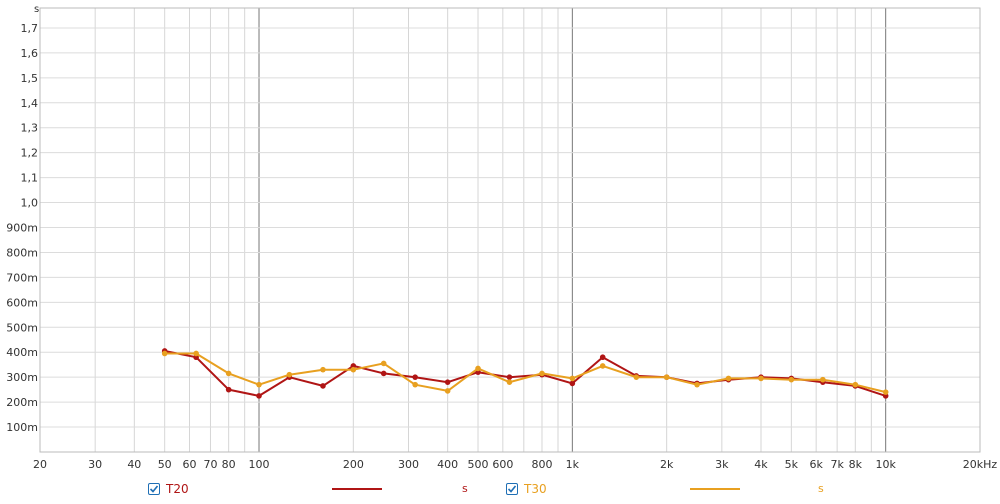 Image resolution: width=1000 pixels, height=504 pixels. Describe the element at coordinates (408, 464) in the screenshot. I see `x-tick-label: 300` at that location.